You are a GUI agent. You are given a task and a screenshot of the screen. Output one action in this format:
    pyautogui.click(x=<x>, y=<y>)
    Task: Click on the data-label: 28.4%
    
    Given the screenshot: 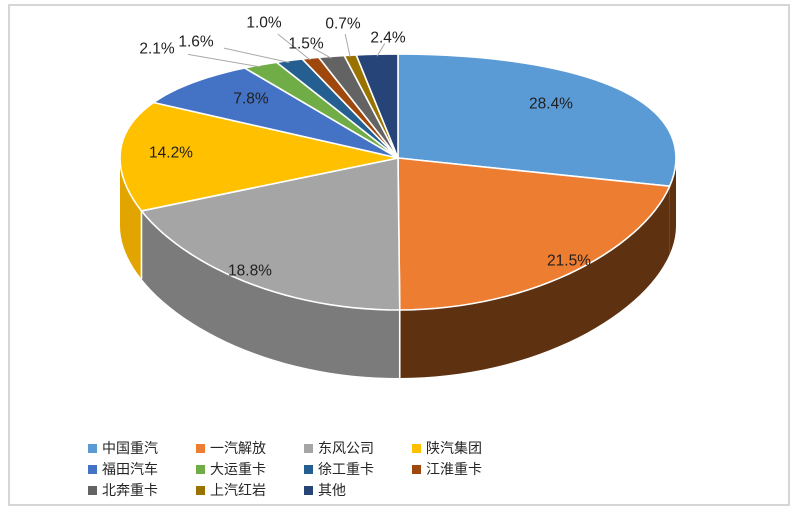 What is the action you would take?
    pyautogui.click(x=551, y=104)
    